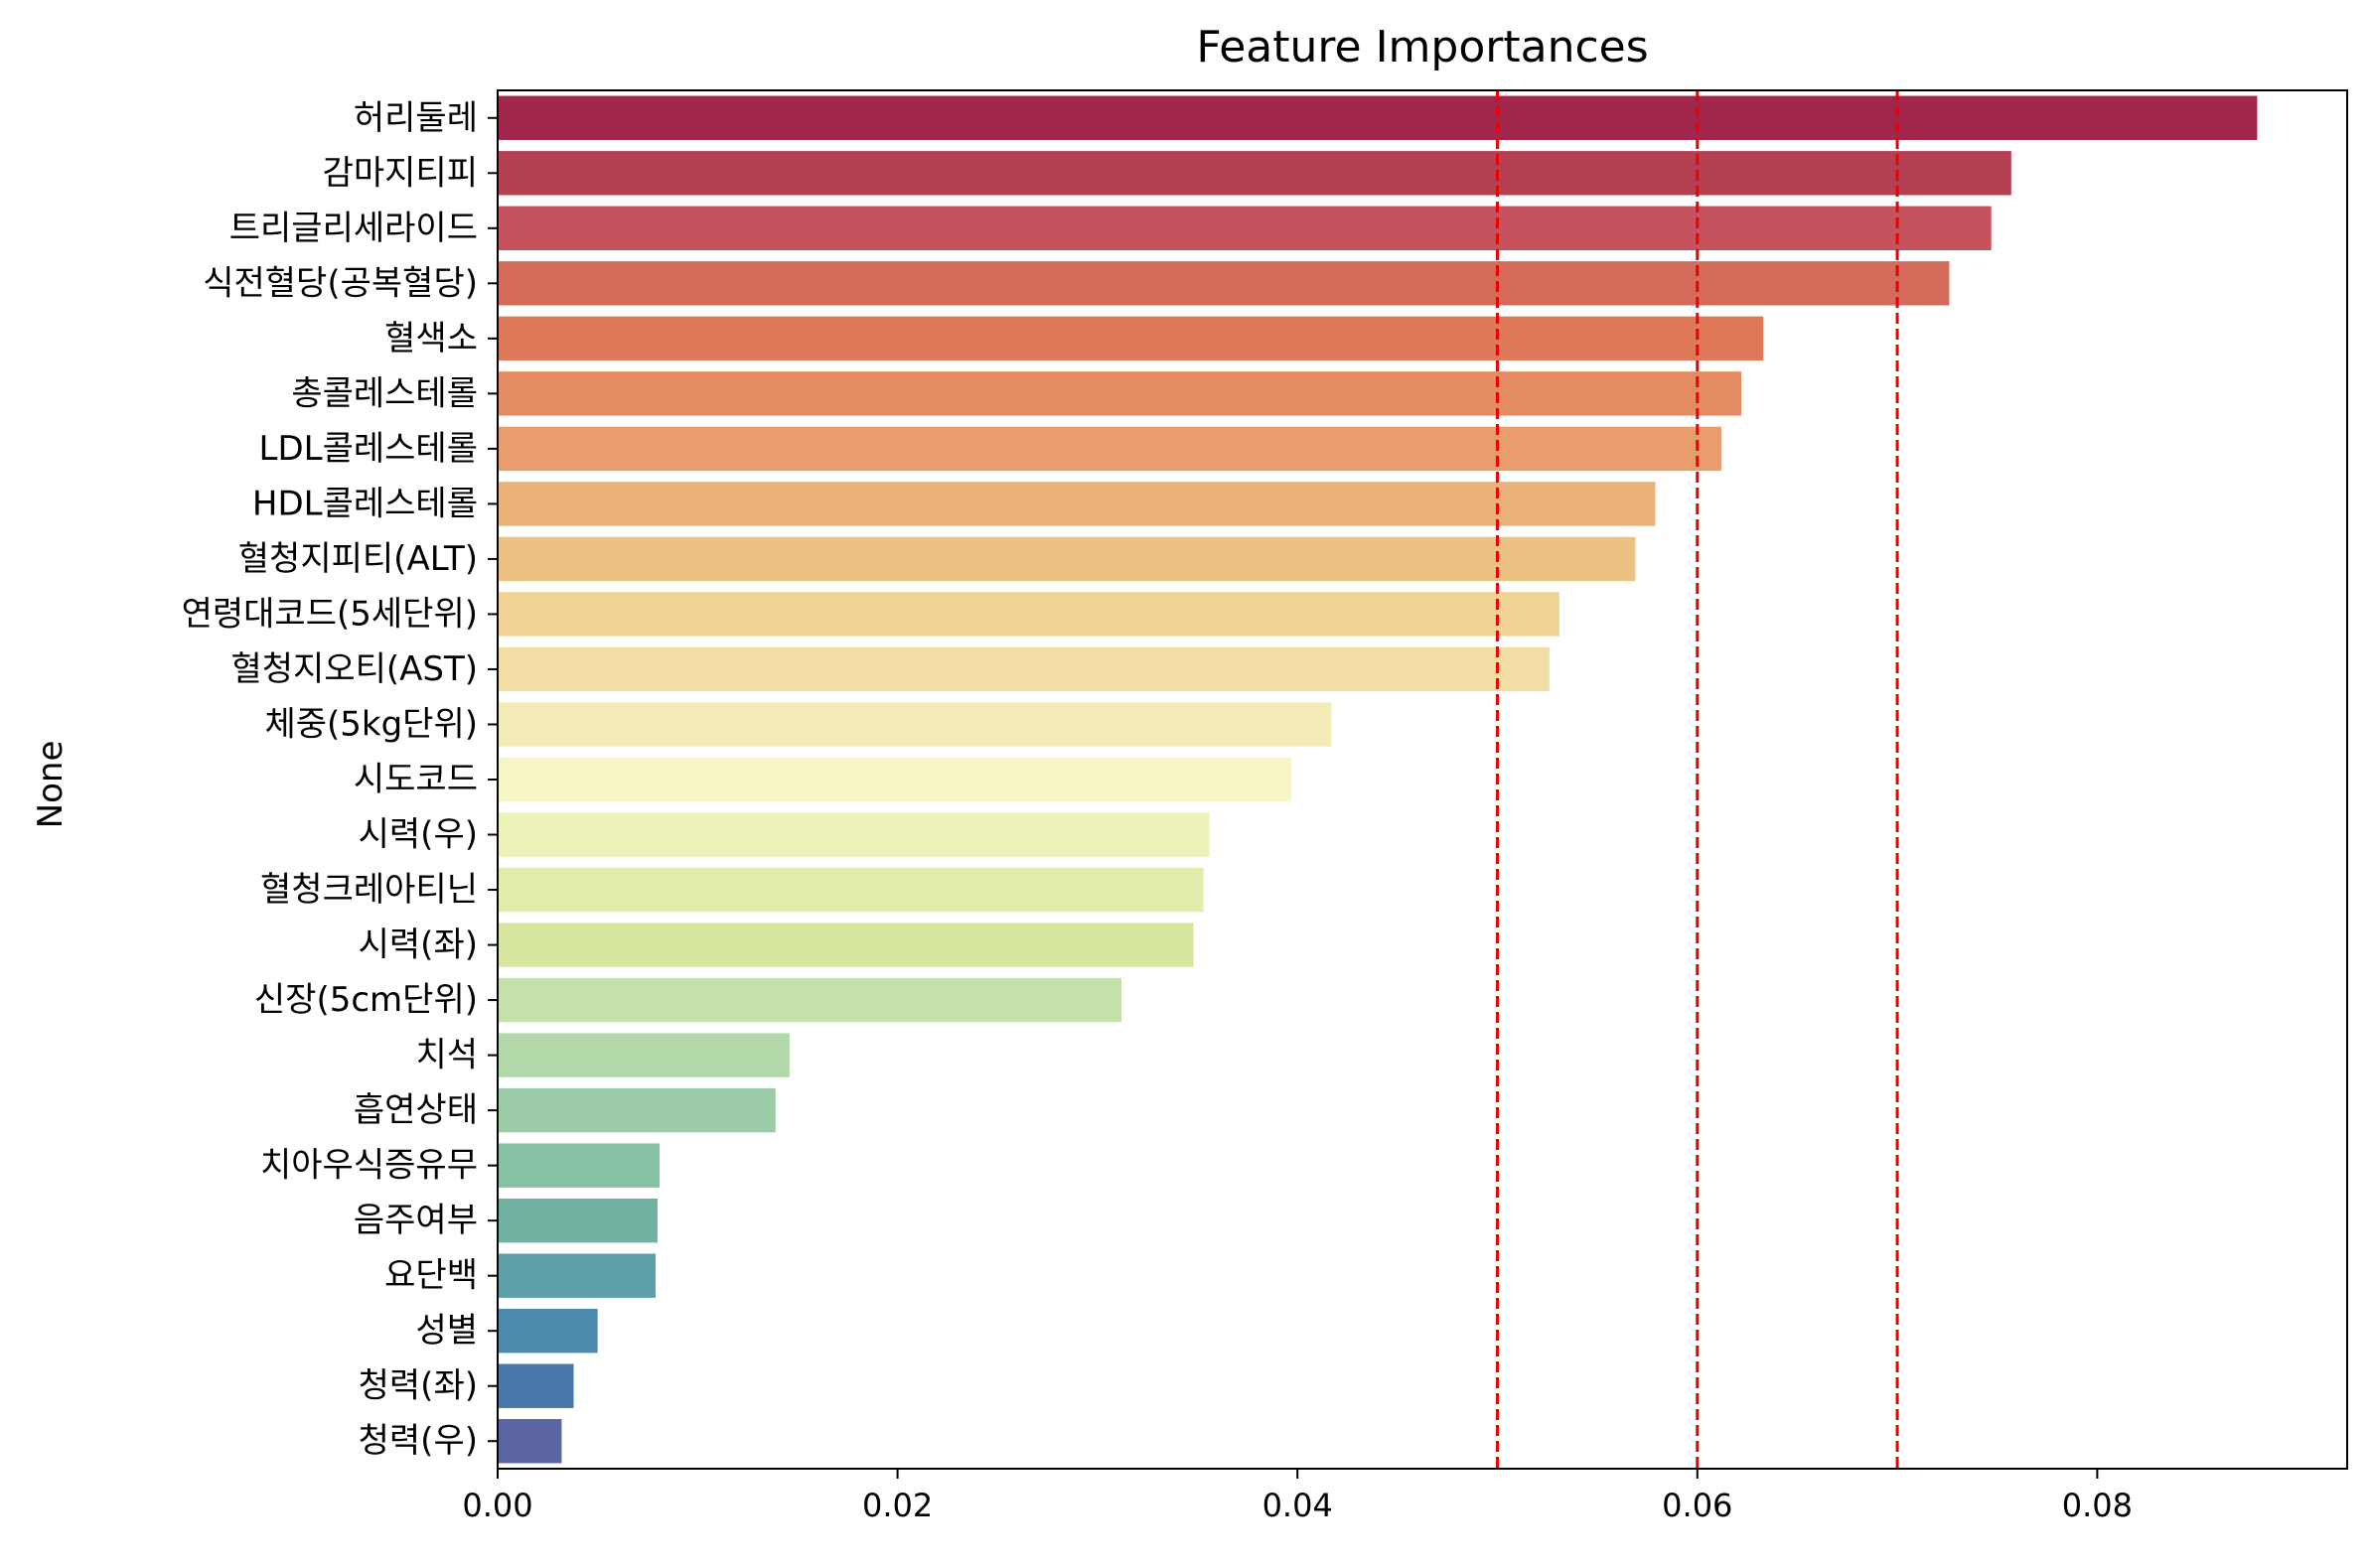 The height and width of the screenshot is (1568, 2372). I want to click on y-tick-label: HDL콜레스테롤, so click(365, 503).